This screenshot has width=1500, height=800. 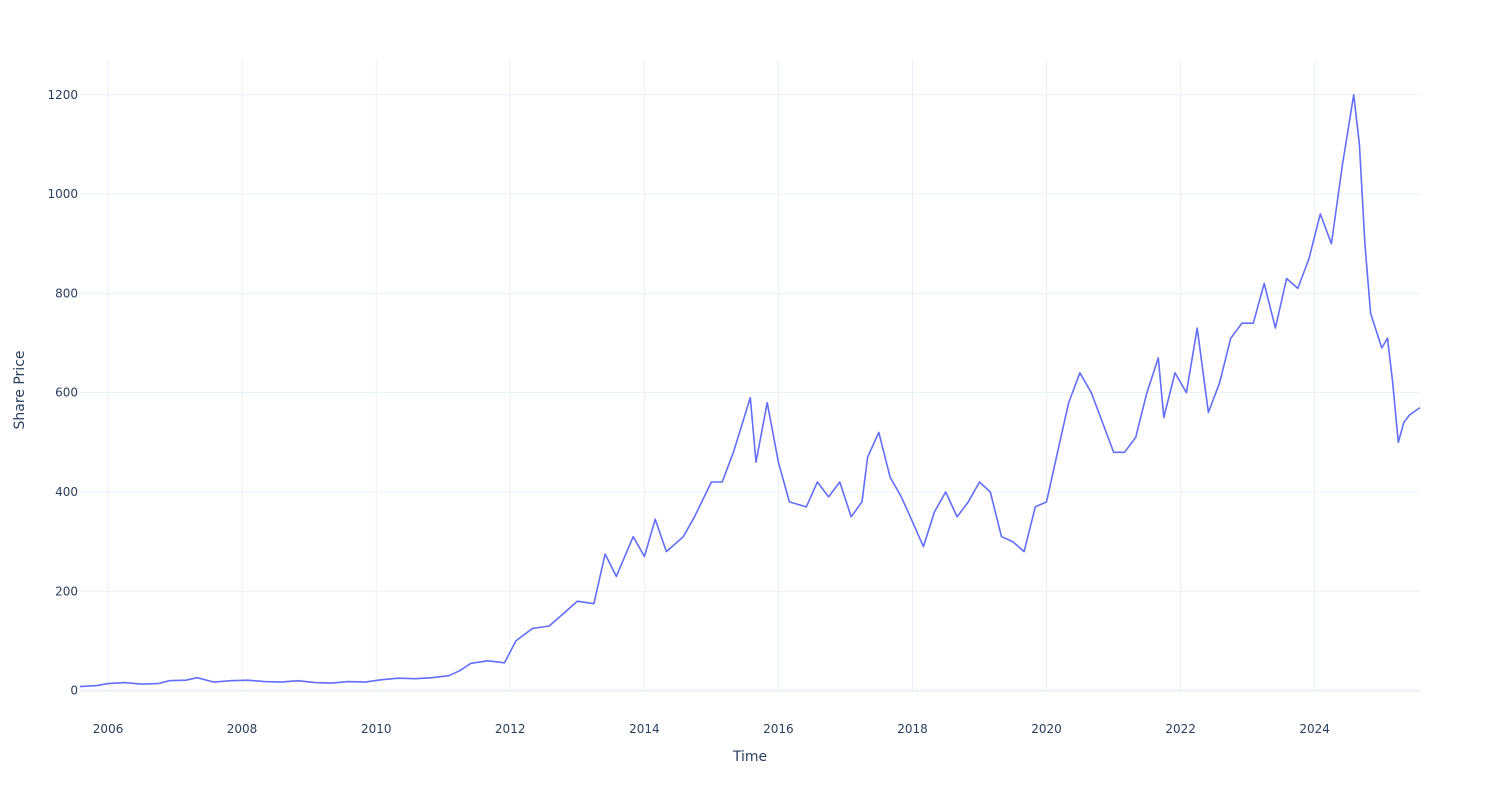 What do you see at coordinates (912, 729) in the screenshot?
I see `x-tick-label: 2018` at bounding box center [912, 729].